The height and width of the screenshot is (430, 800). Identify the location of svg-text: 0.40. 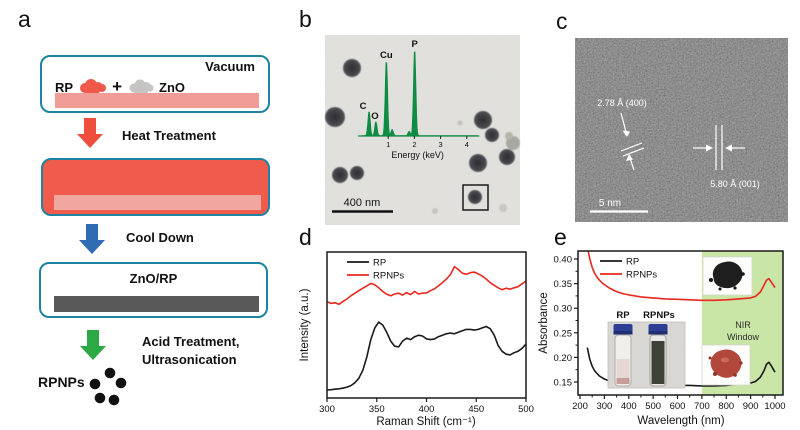
(563, 260).